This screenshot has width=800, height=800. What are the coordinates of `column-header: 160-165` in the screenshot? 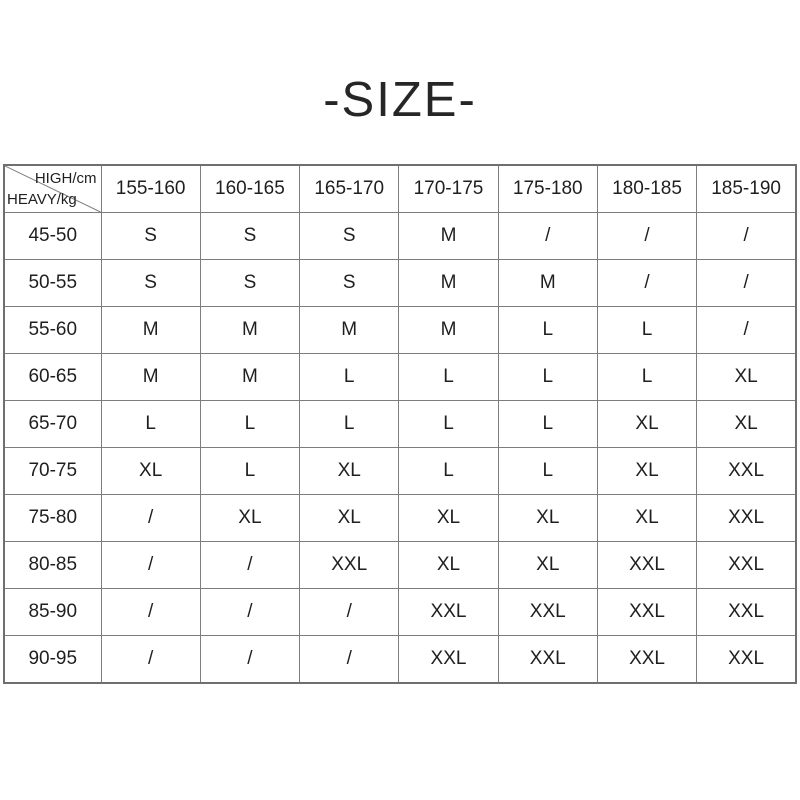 It's located at (250, 188).